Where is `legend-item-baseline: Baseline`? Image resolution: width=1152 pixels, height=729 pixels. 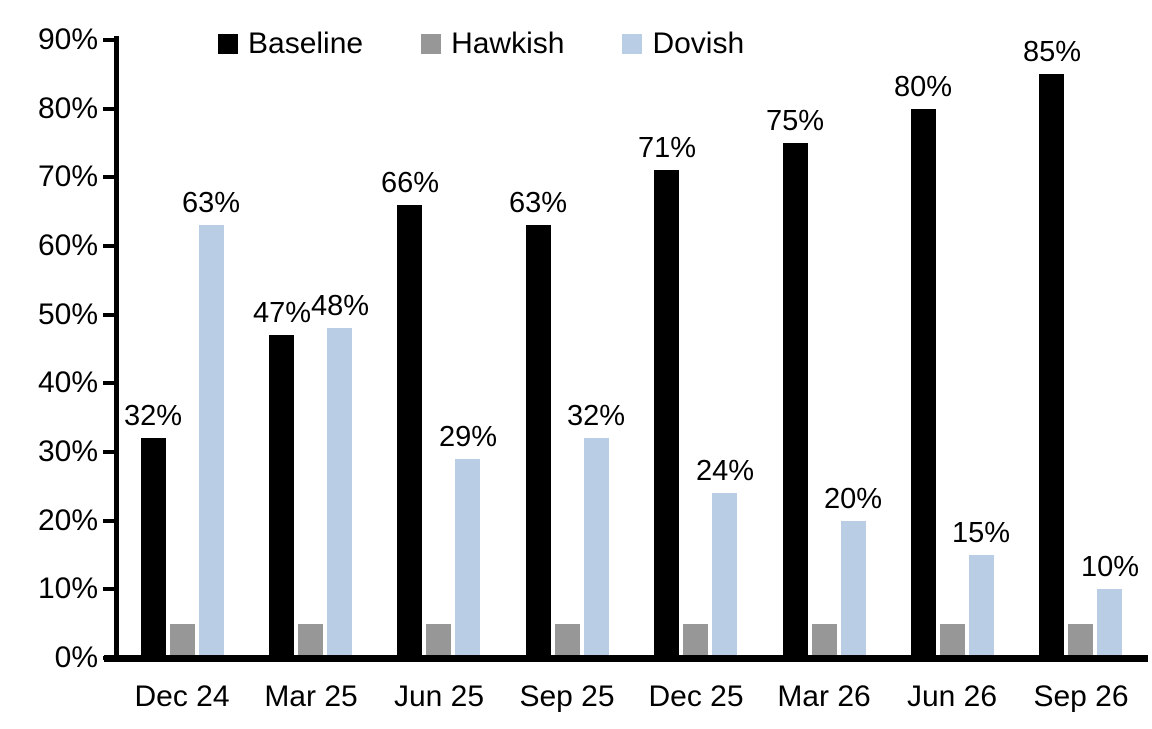
legend-item-baseline: Baseline is located at coordinates (290, 44).